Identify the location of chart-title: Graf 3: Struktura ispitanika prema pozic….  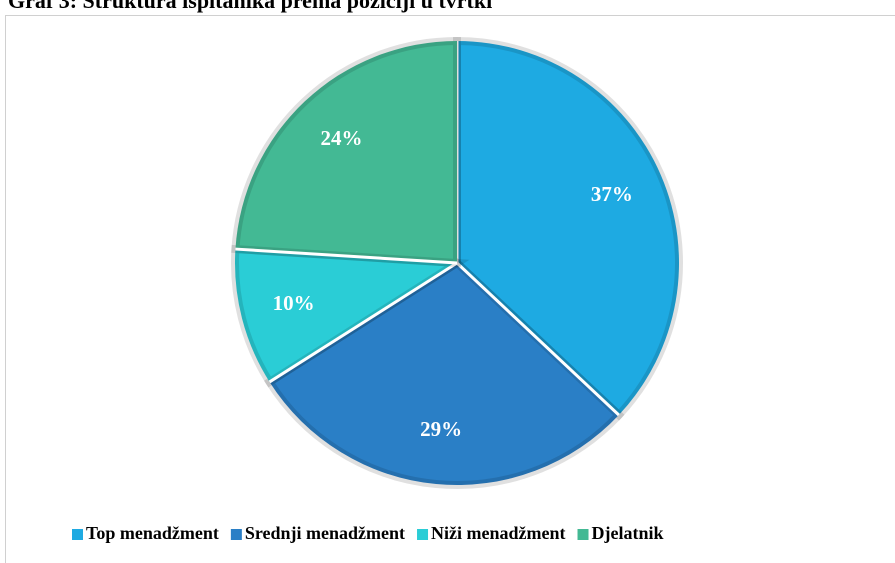
(250, 6).